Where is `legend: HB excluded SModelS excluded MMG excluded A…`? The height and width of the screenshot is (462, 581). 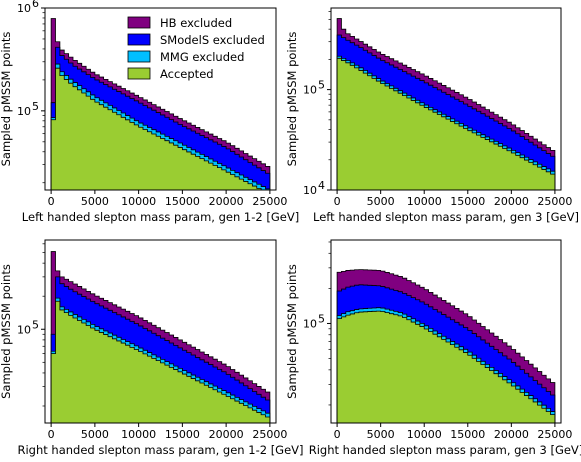
legend: HB excluded SModelS excluded MMG excluded A… is located at coordinates (196, 48).